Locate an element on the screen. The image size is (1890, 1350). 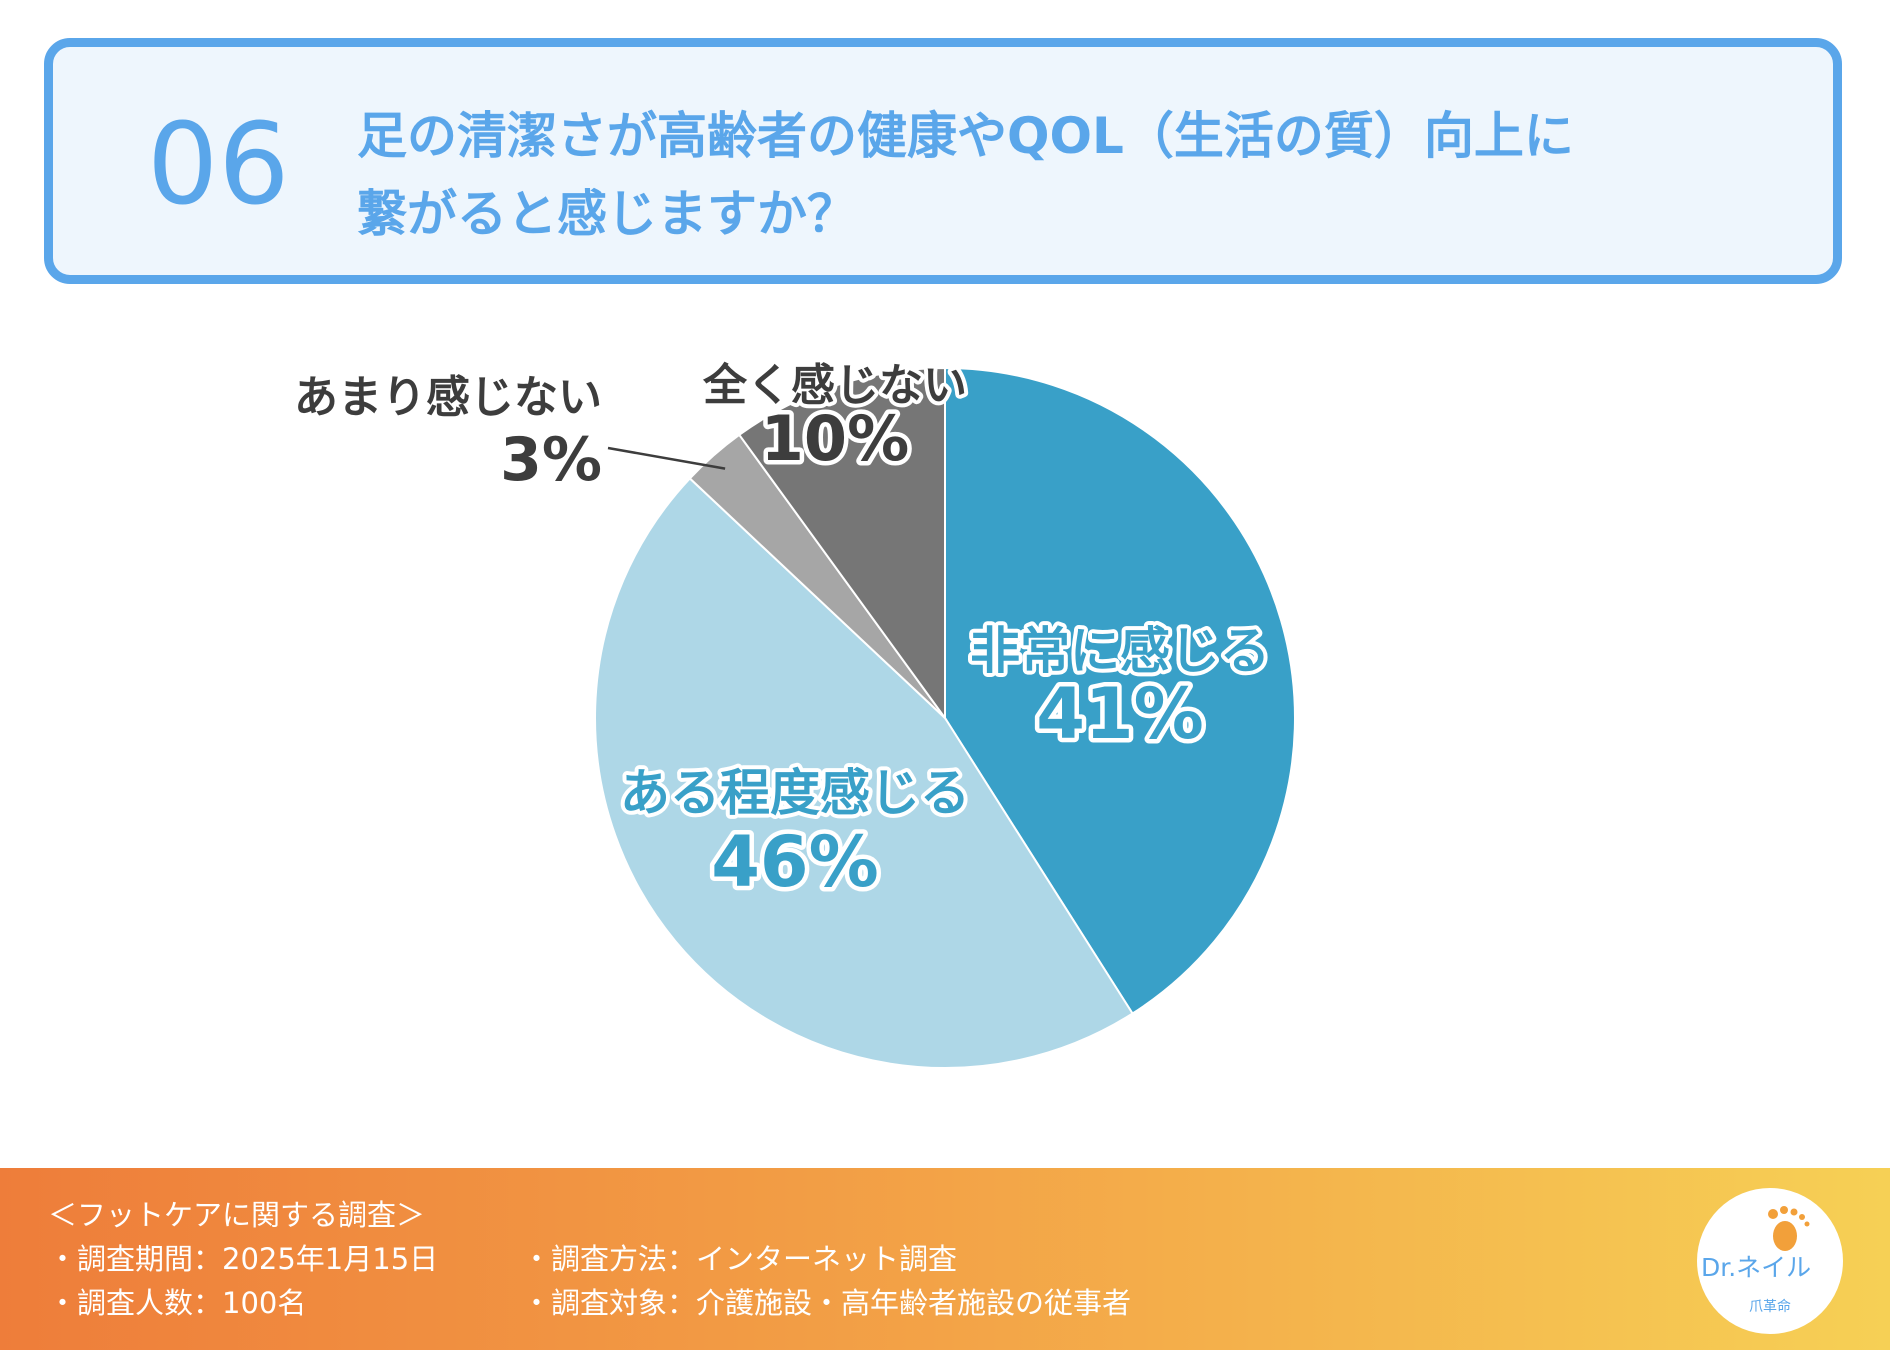
slice-value-rarely: 3% is located at coordinates (551, 460).